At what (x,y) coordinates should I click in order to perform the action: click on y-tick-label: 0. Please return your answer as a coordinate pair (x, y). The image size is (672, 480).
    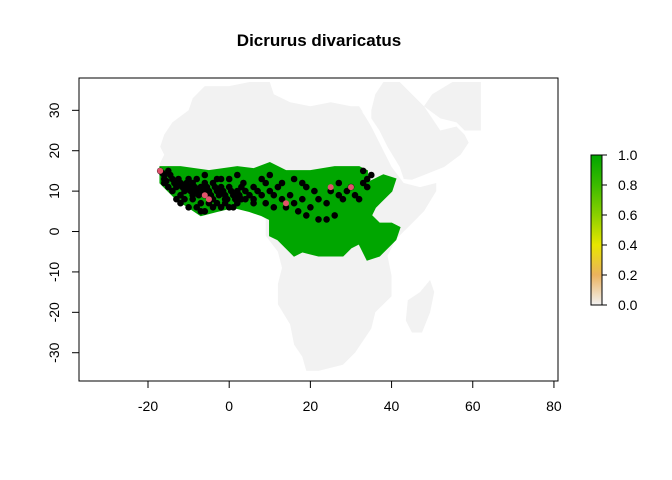
    Looking at the image, I should click on (54, 231).